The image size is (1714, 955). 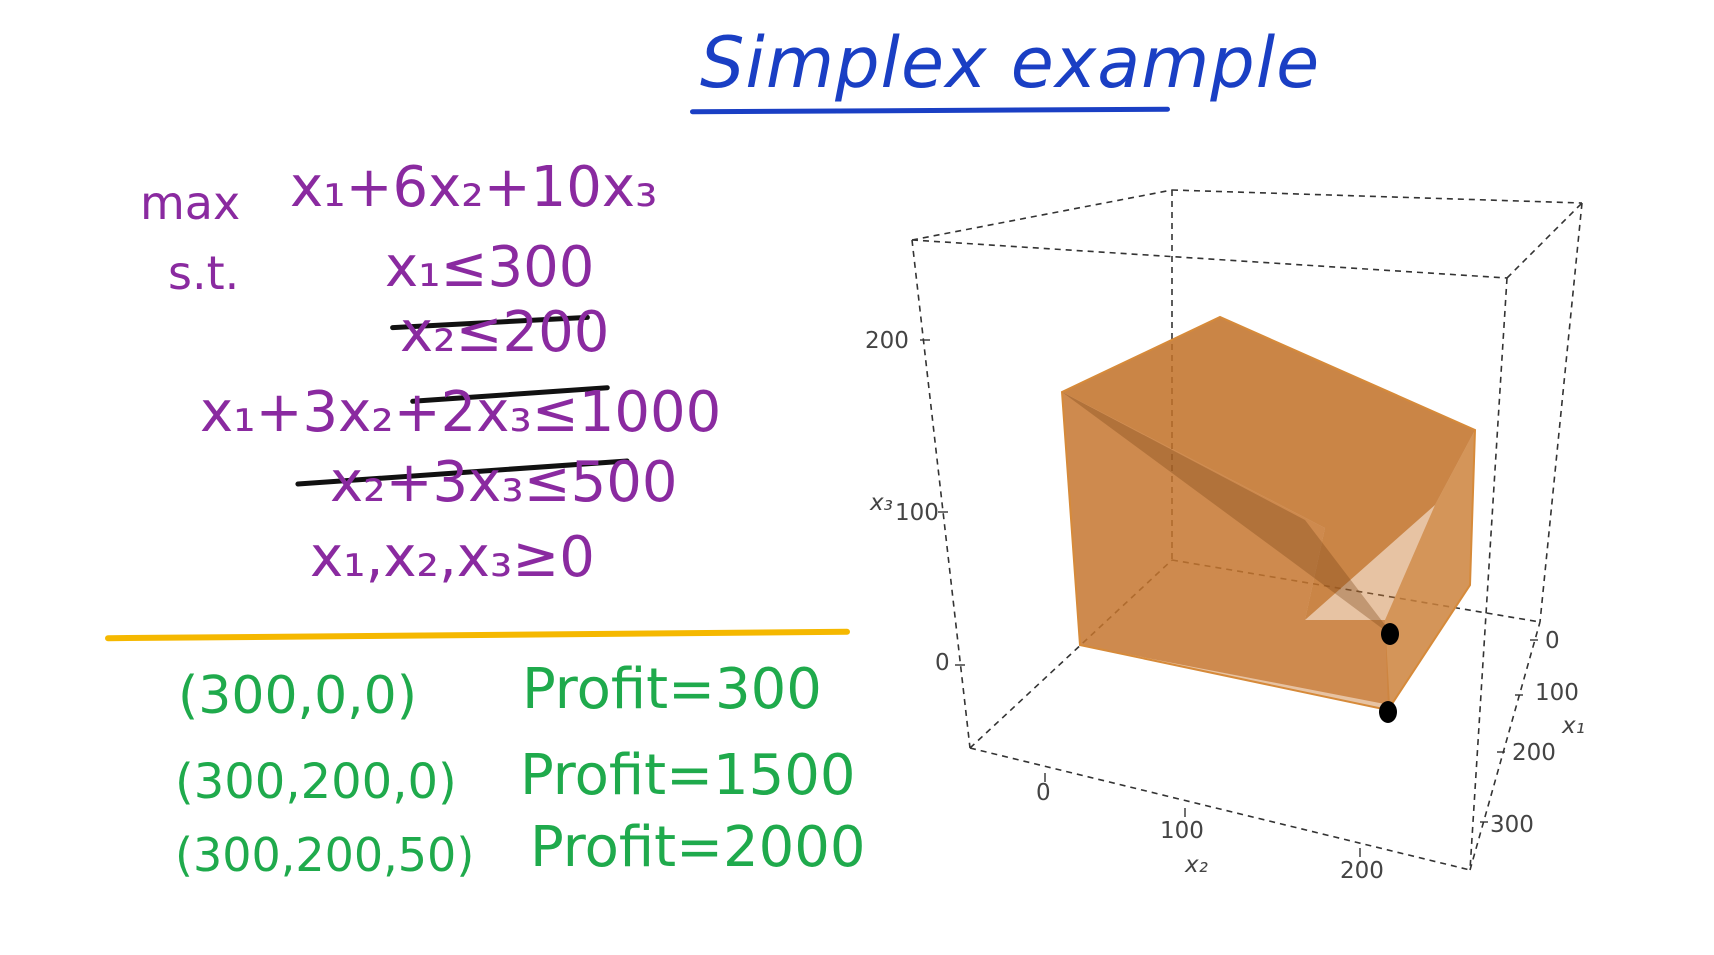 What do you see at coordinates (316, 782) in the screenshot?
I see `point-2-coords: (300,200,0)` at bounding box center [316, 782].